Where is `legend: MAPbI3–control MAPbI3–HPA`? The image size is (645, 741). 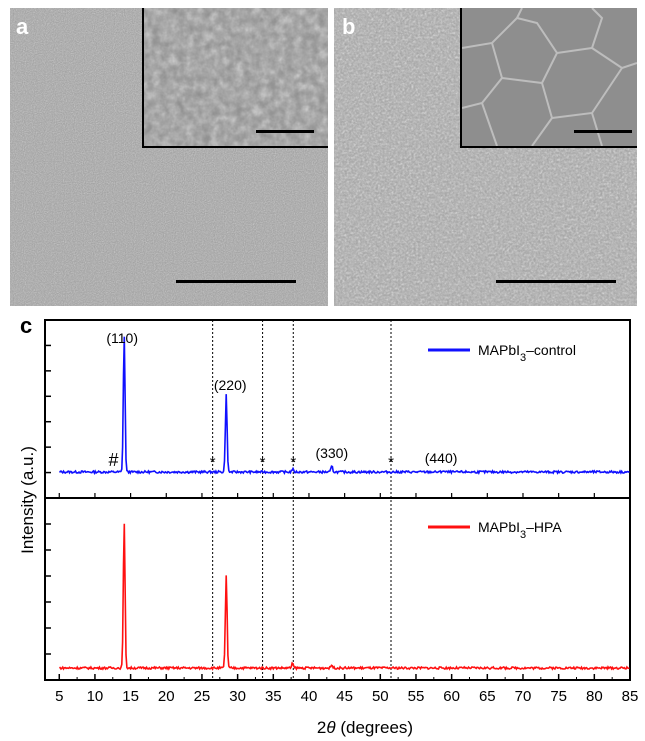
legend: MAPbI3–control MAPbI3–HPA is located at coordinates (502, 441).